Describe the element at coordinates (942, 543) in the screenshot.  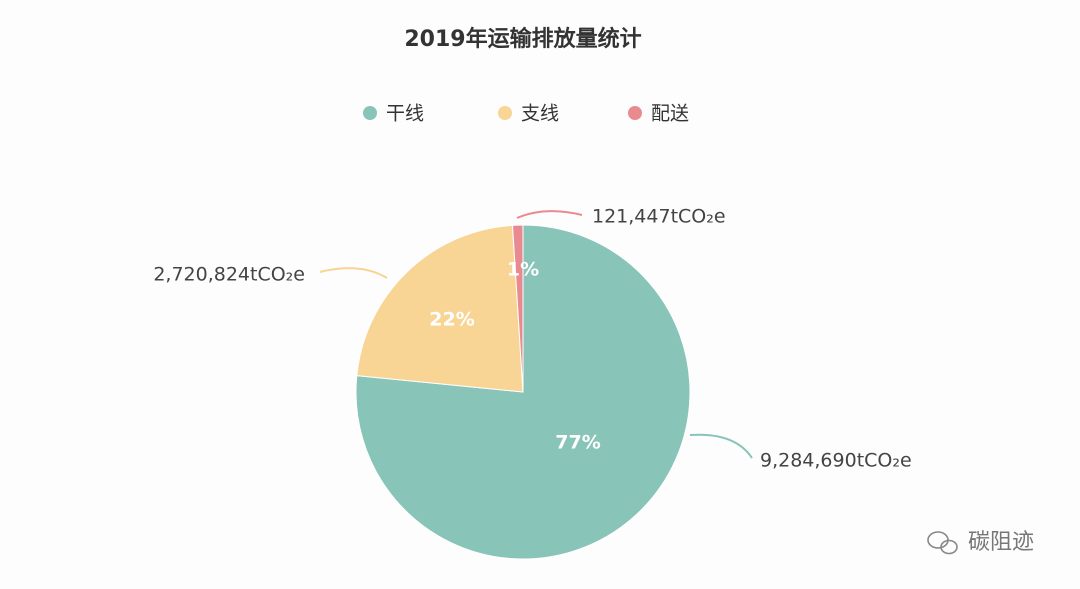
I see `watermark-icon` at that location.